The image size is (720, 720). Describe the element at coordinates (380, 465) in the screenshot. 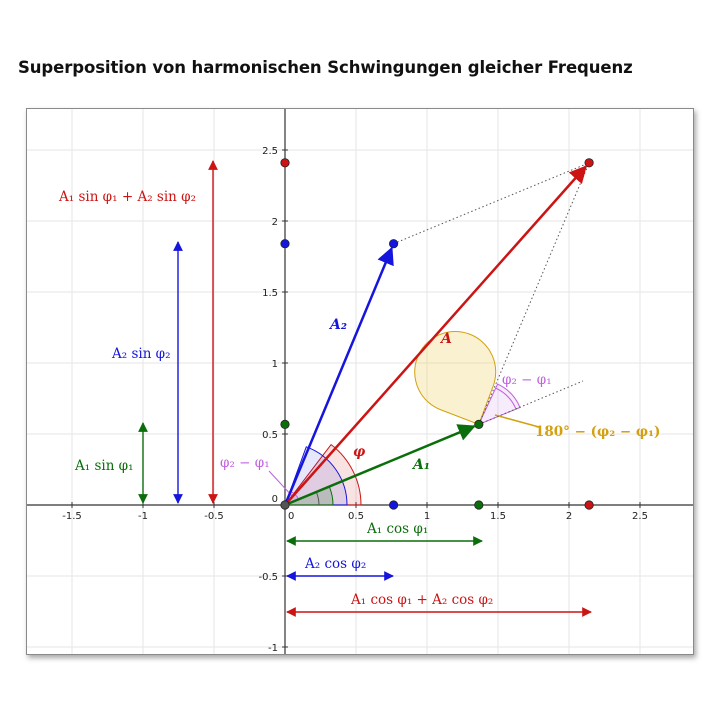

I see `vector-a1` at that location.